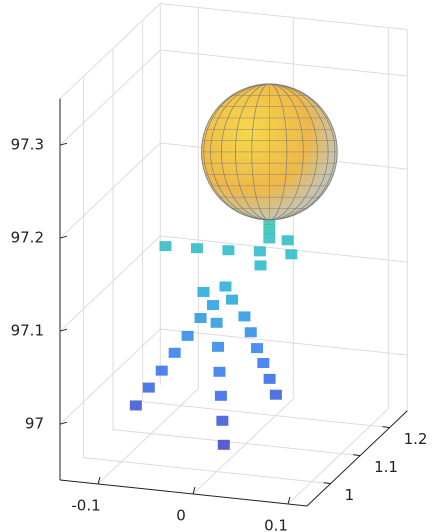 This screenshot has height=532, width=432. Describe the element at coordinates (416, 439) in the screenshot. I see `y-tick-label: 1.2` at that location.